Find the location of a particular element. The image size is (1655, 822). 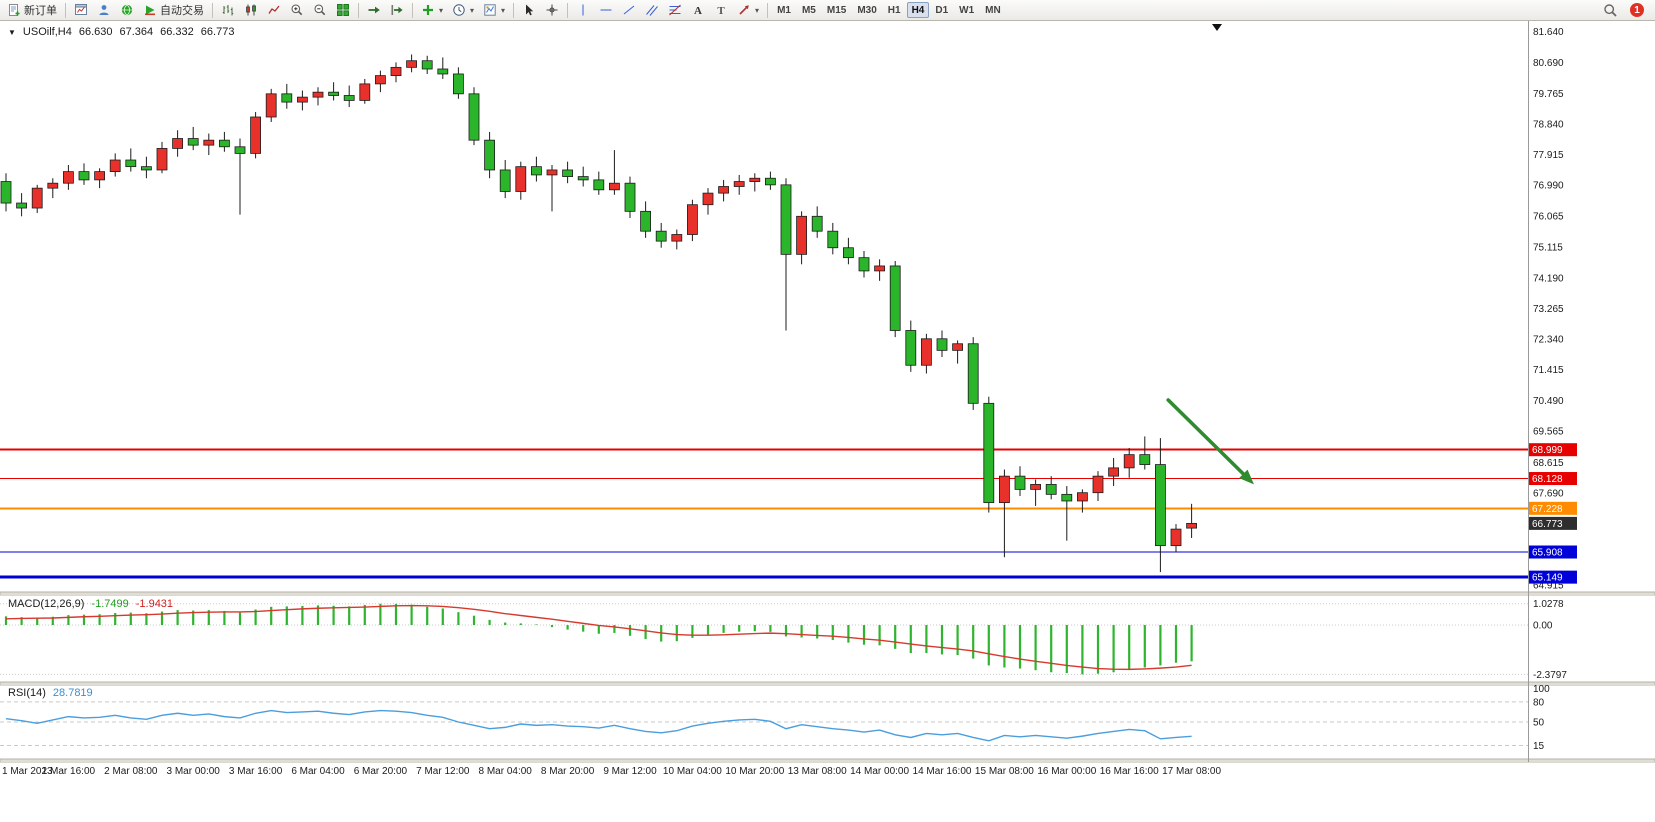

svg-text: 65.149 is located at coordinates (1547, 578).